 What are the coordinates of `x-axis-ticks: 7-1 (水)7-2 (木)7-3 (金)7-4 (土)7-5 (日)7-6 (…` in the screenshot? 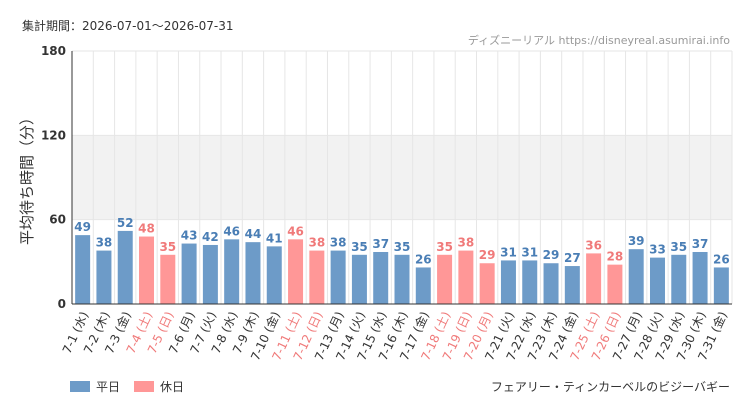 It's located at (395, 336).